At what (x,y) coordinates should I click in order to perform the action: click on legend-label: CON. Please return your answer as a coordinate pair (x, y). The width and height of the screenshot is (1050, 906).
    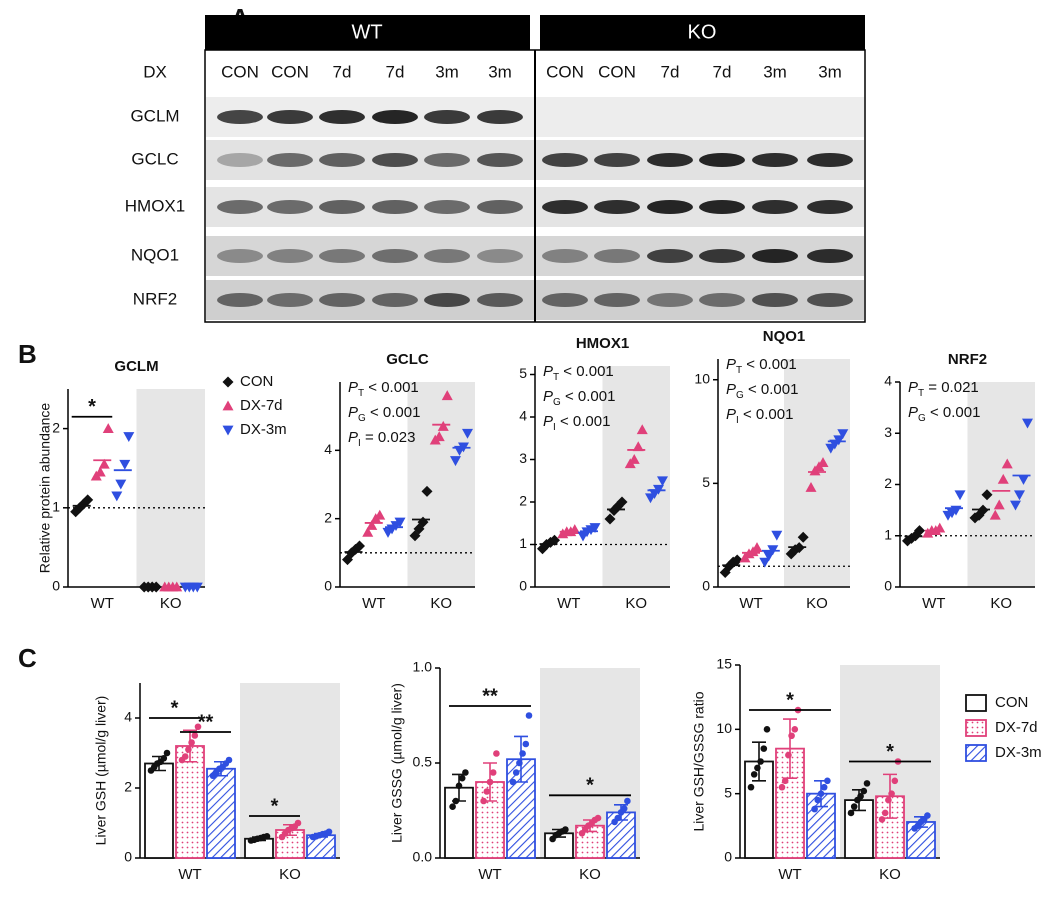
    Looking at the image, I should click on (1011, 702).